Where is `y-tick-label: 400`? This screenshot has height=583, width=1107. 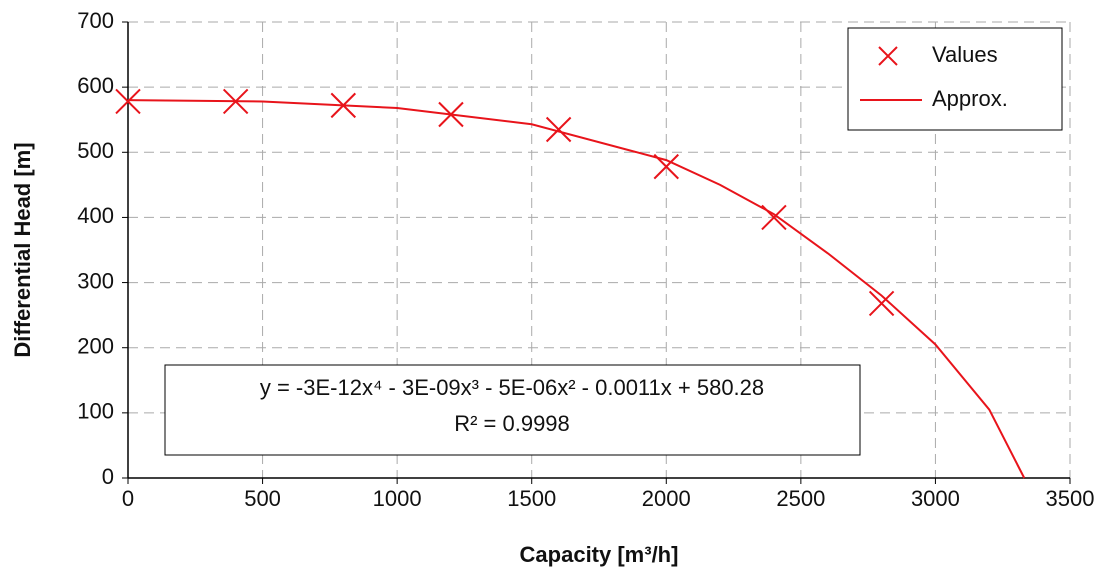 y-tick-label: 400 is located at coordinates (95, 215).